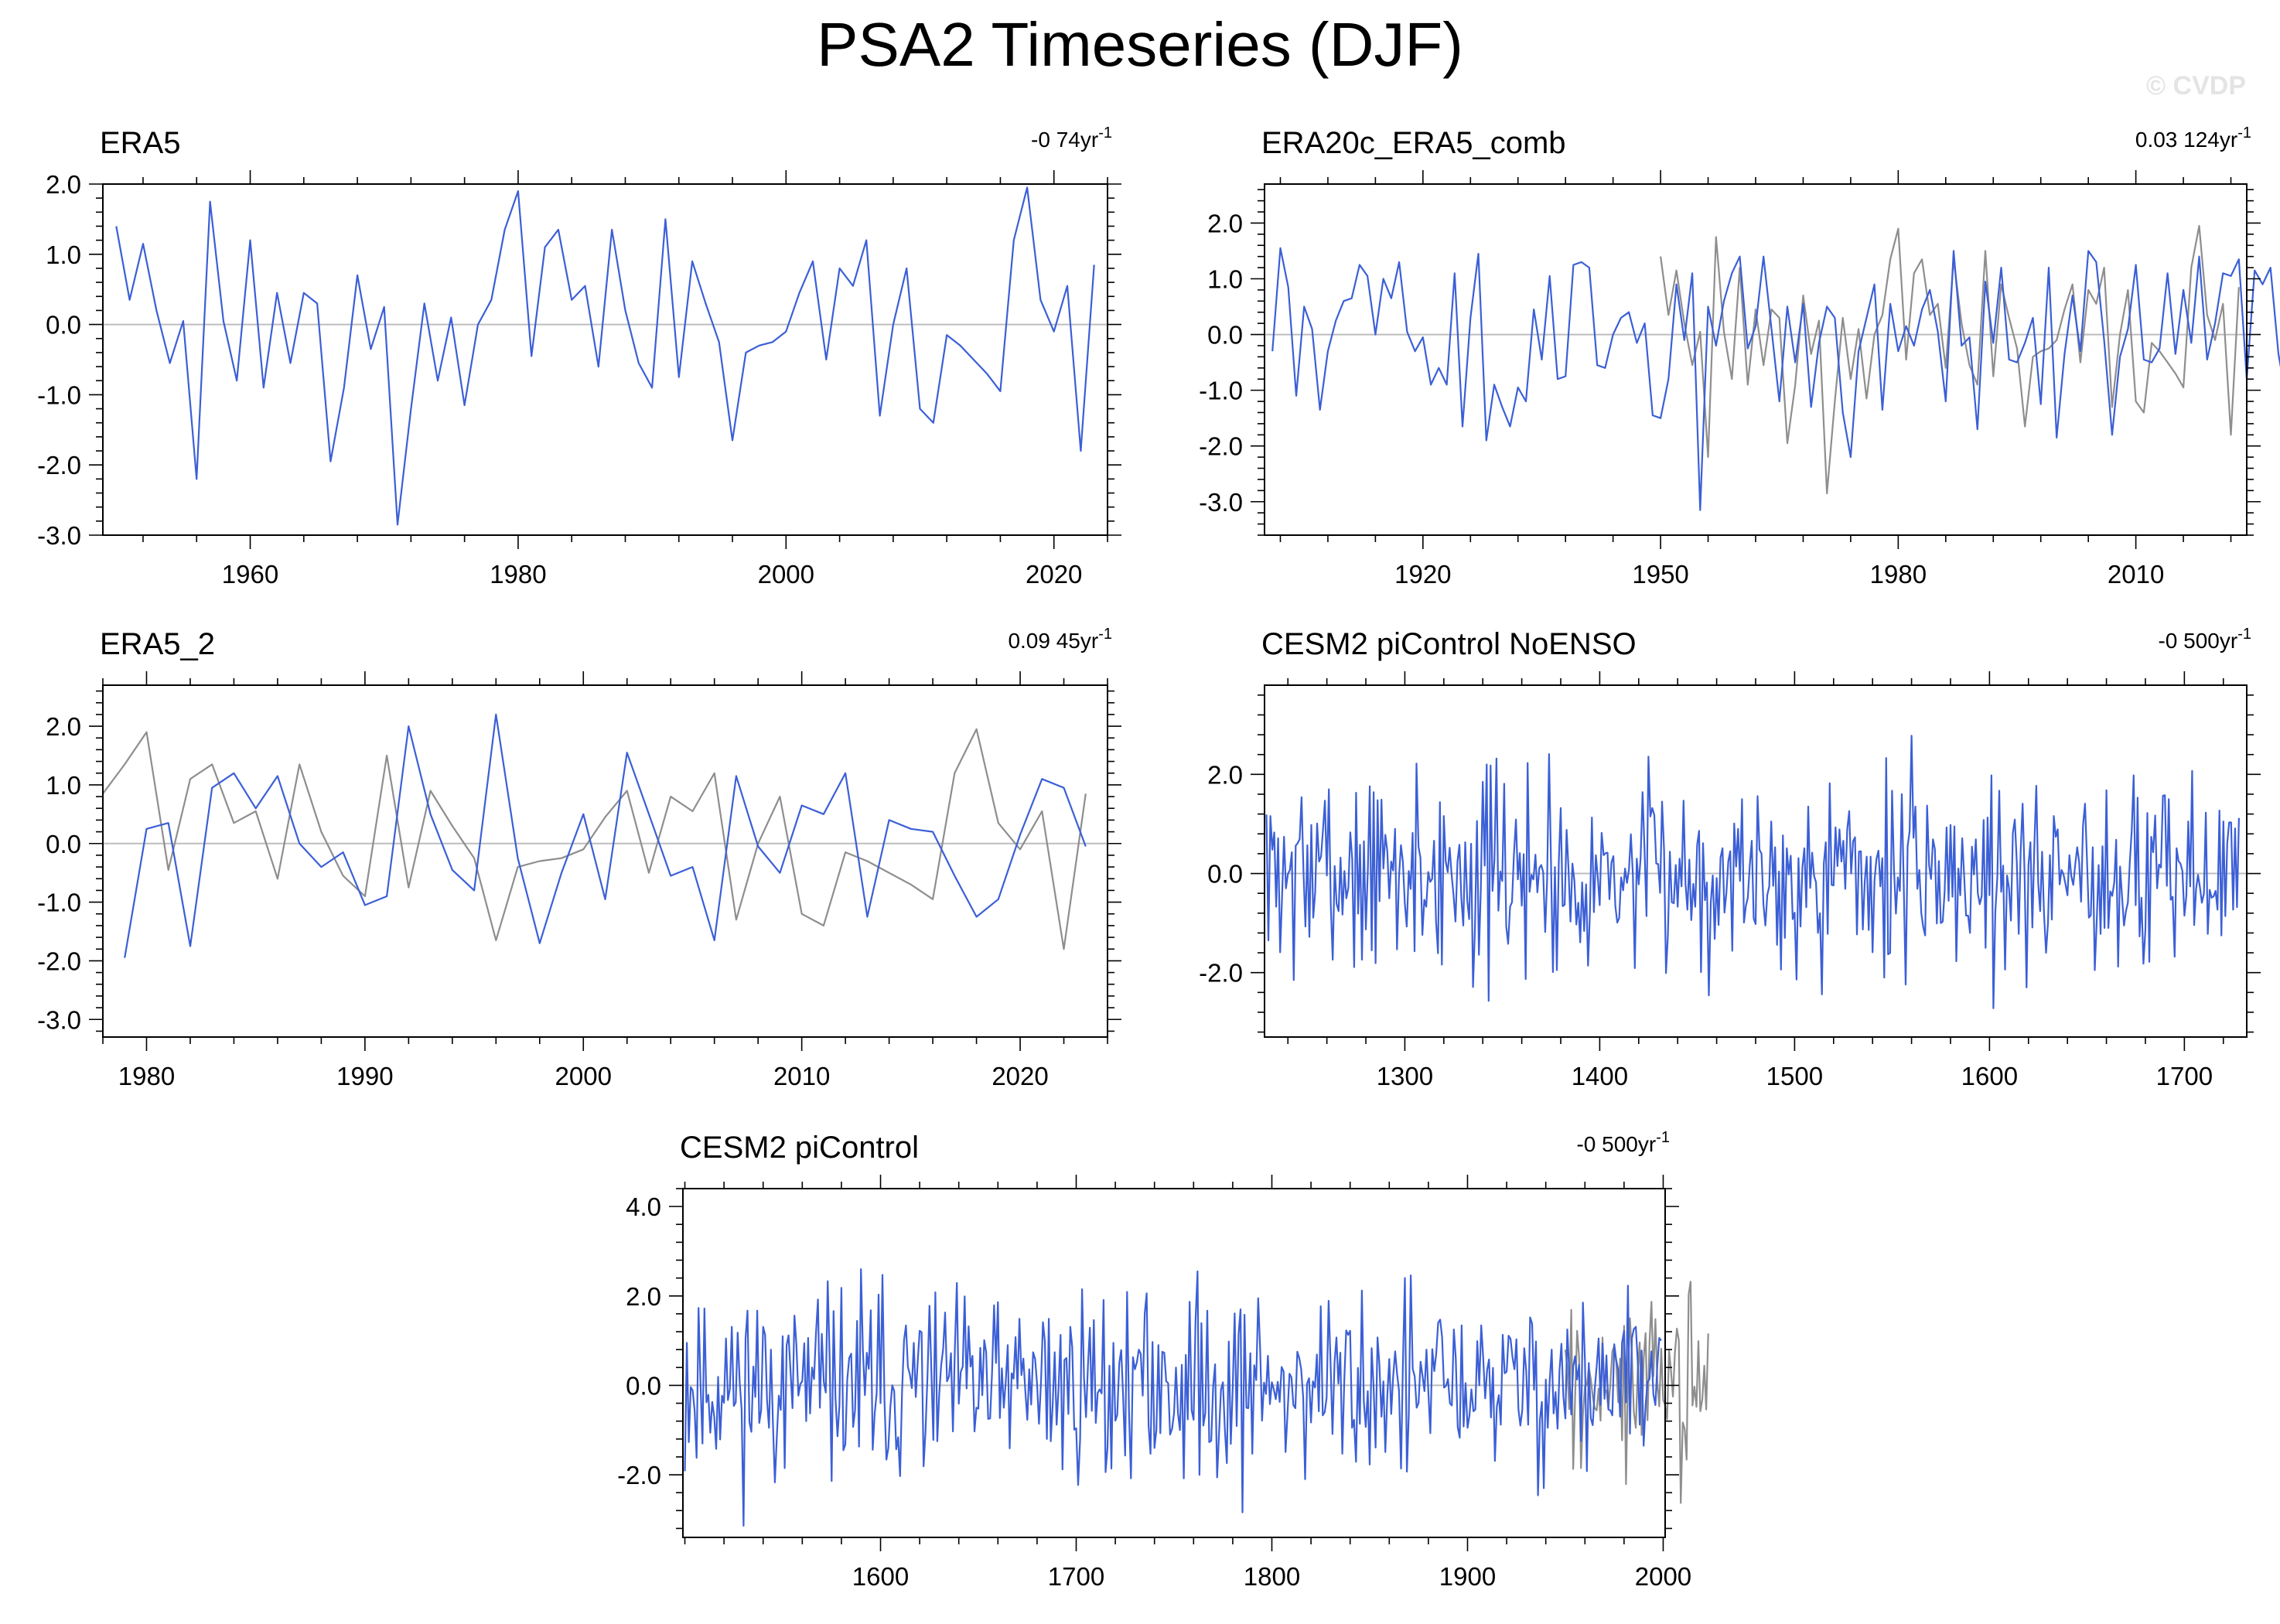 Image resolution: width=2280 pixels, height=1624 pixels. What do you see at coordinates (1072, 138) in the screenshot?
I see `trend-label: -0 74yr-1` at bounding box center [1072, 138].